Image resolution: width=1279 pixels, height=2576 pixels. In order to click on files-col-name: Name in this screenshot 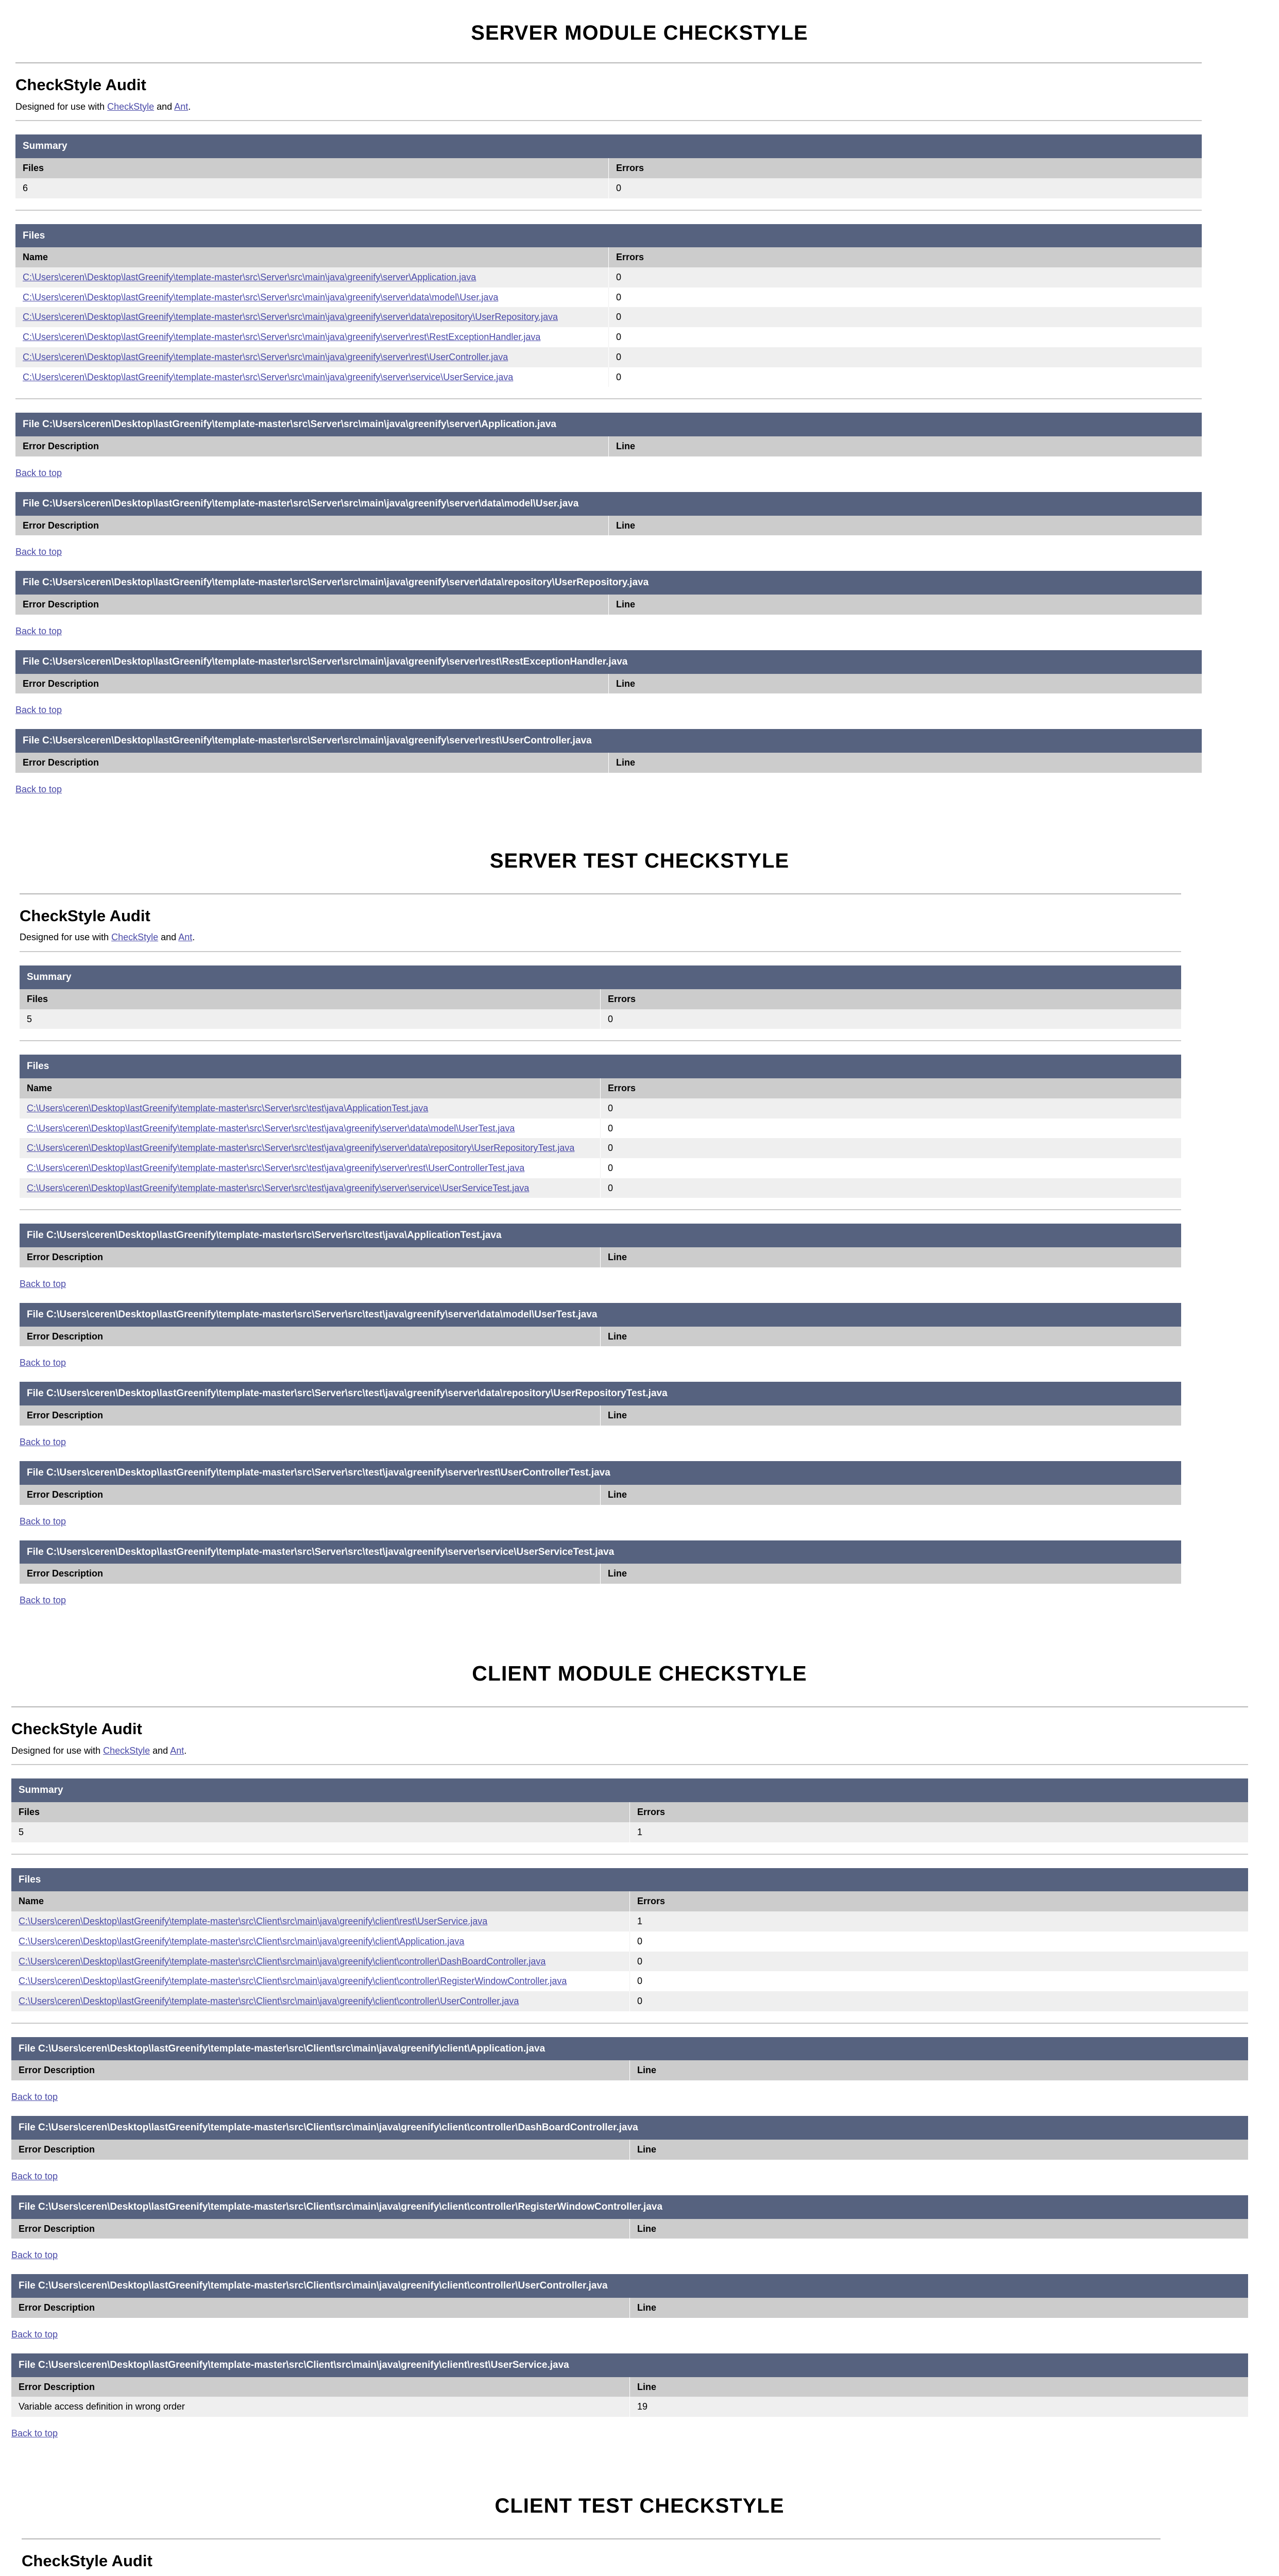, I will do `click(320, 1901)`.